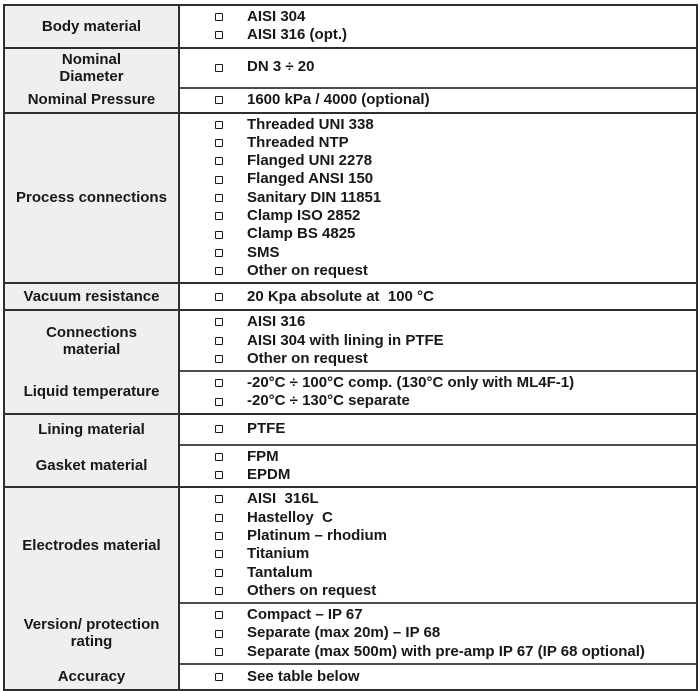 This screenshot has width=700, height=691. Describe the element at coordinates (92, 67) in the screenshot. I see `spec-label: Nominal Diameter` at that location.